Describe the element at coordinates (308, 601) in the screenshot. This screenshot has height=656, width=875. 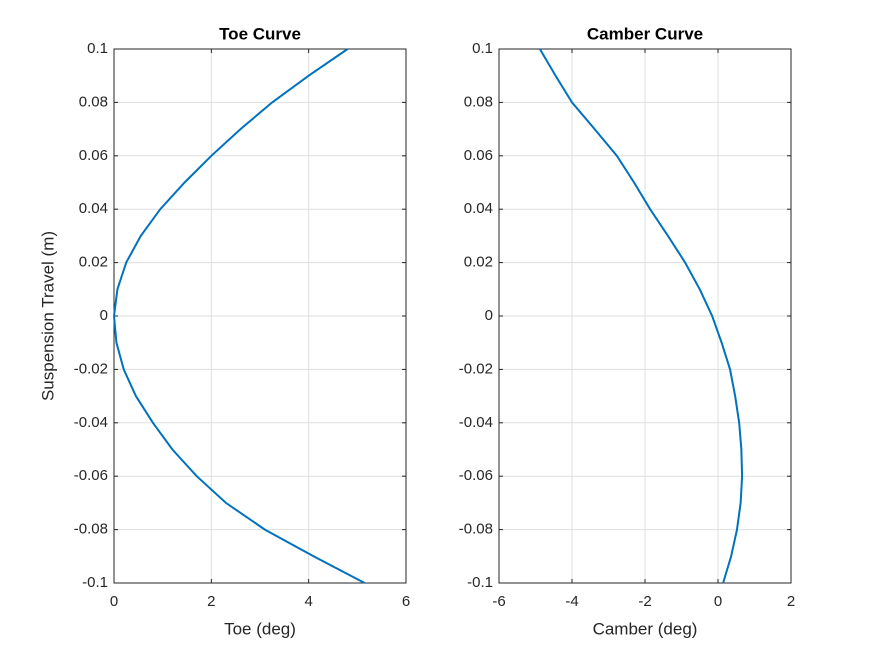
I see `x-tick-label: 4` at that location.